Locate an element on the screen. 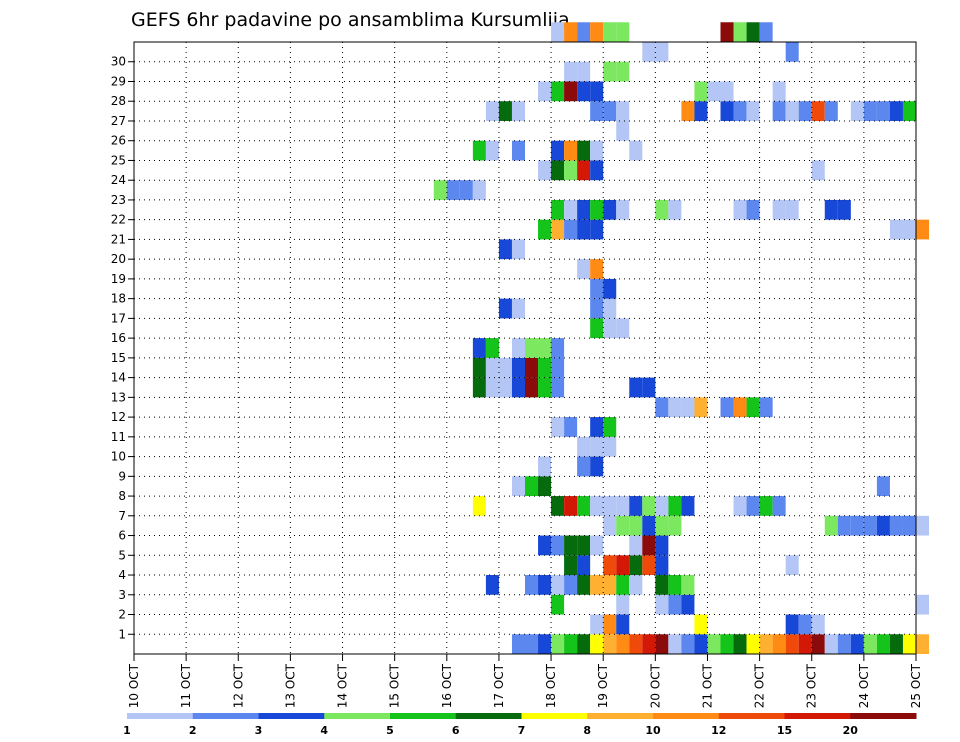 This screenshot has height=742, width=960. y-tick-label: 23 is located at coordinates (118, 200).